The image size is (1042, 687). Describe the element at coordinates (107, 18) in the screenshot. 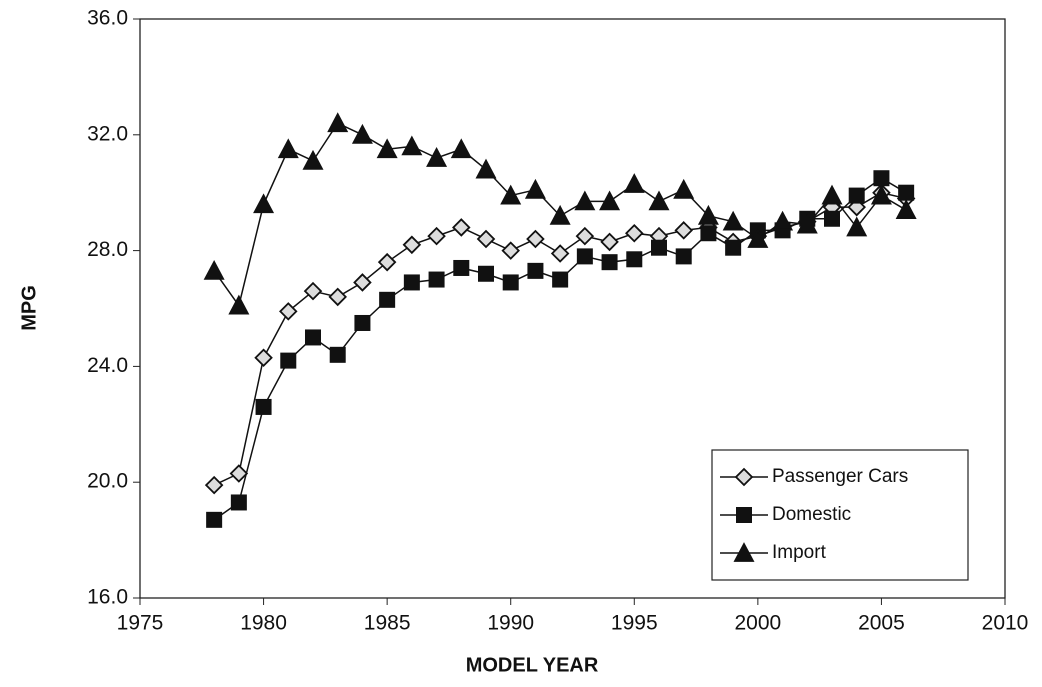

I see `y-tick-label: 36.0` at that location.